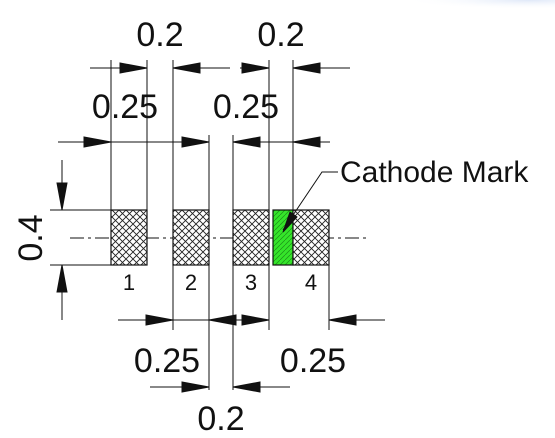 The height and width of the screenshot is (438, 555). Describe the element at coordinates (167, 361) in the screenshot. I see `bottom-pad-label-1: 0.25` at that location.